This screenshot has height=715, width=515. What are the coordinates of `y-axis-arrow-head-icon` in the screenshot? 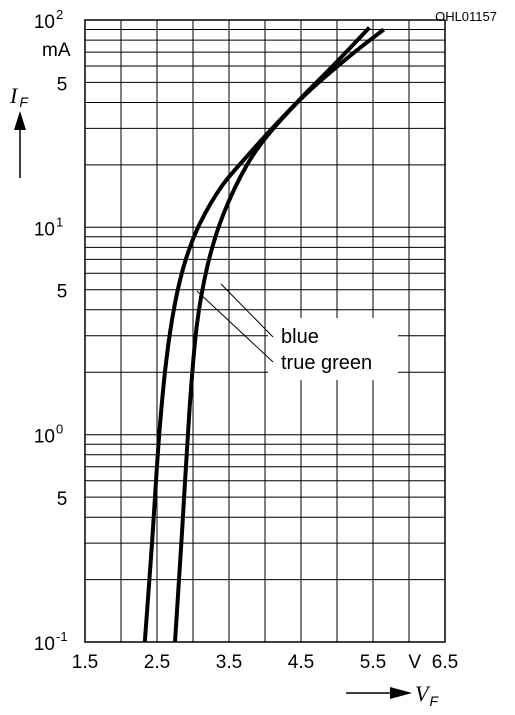 It's located at (20, 120).